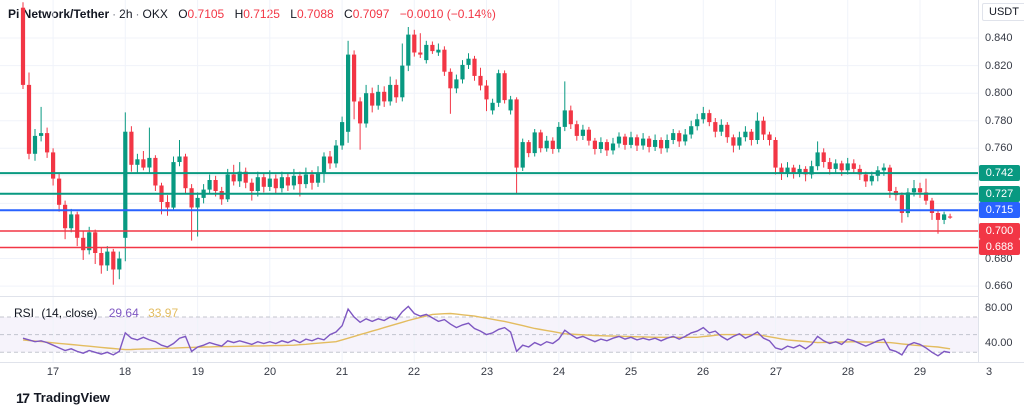 This screenshot has width=1024, height=412. Describe the element at coordinates (59, 14) in the screenshot. I see `symbol-title: Pi Network/Tether` at that location.